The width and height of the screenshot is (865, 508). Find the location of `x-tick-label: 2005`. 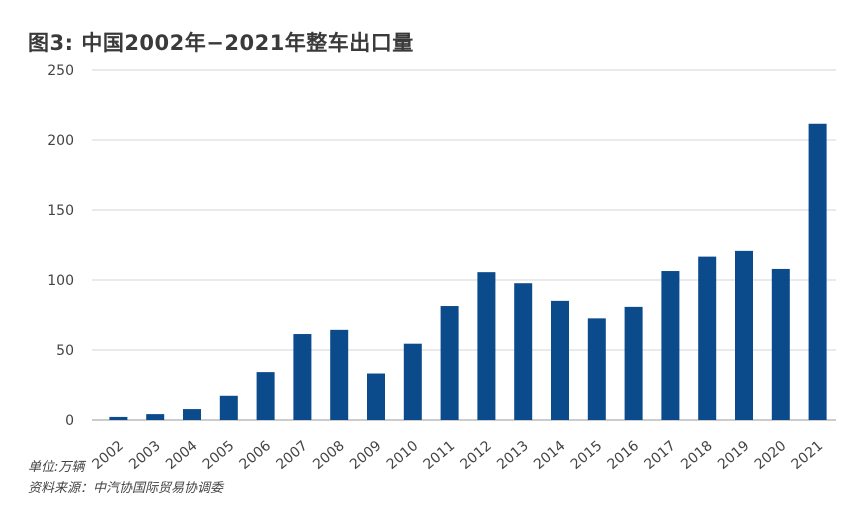

x-tick-label: 2005 is located at coordinates (219, 455).